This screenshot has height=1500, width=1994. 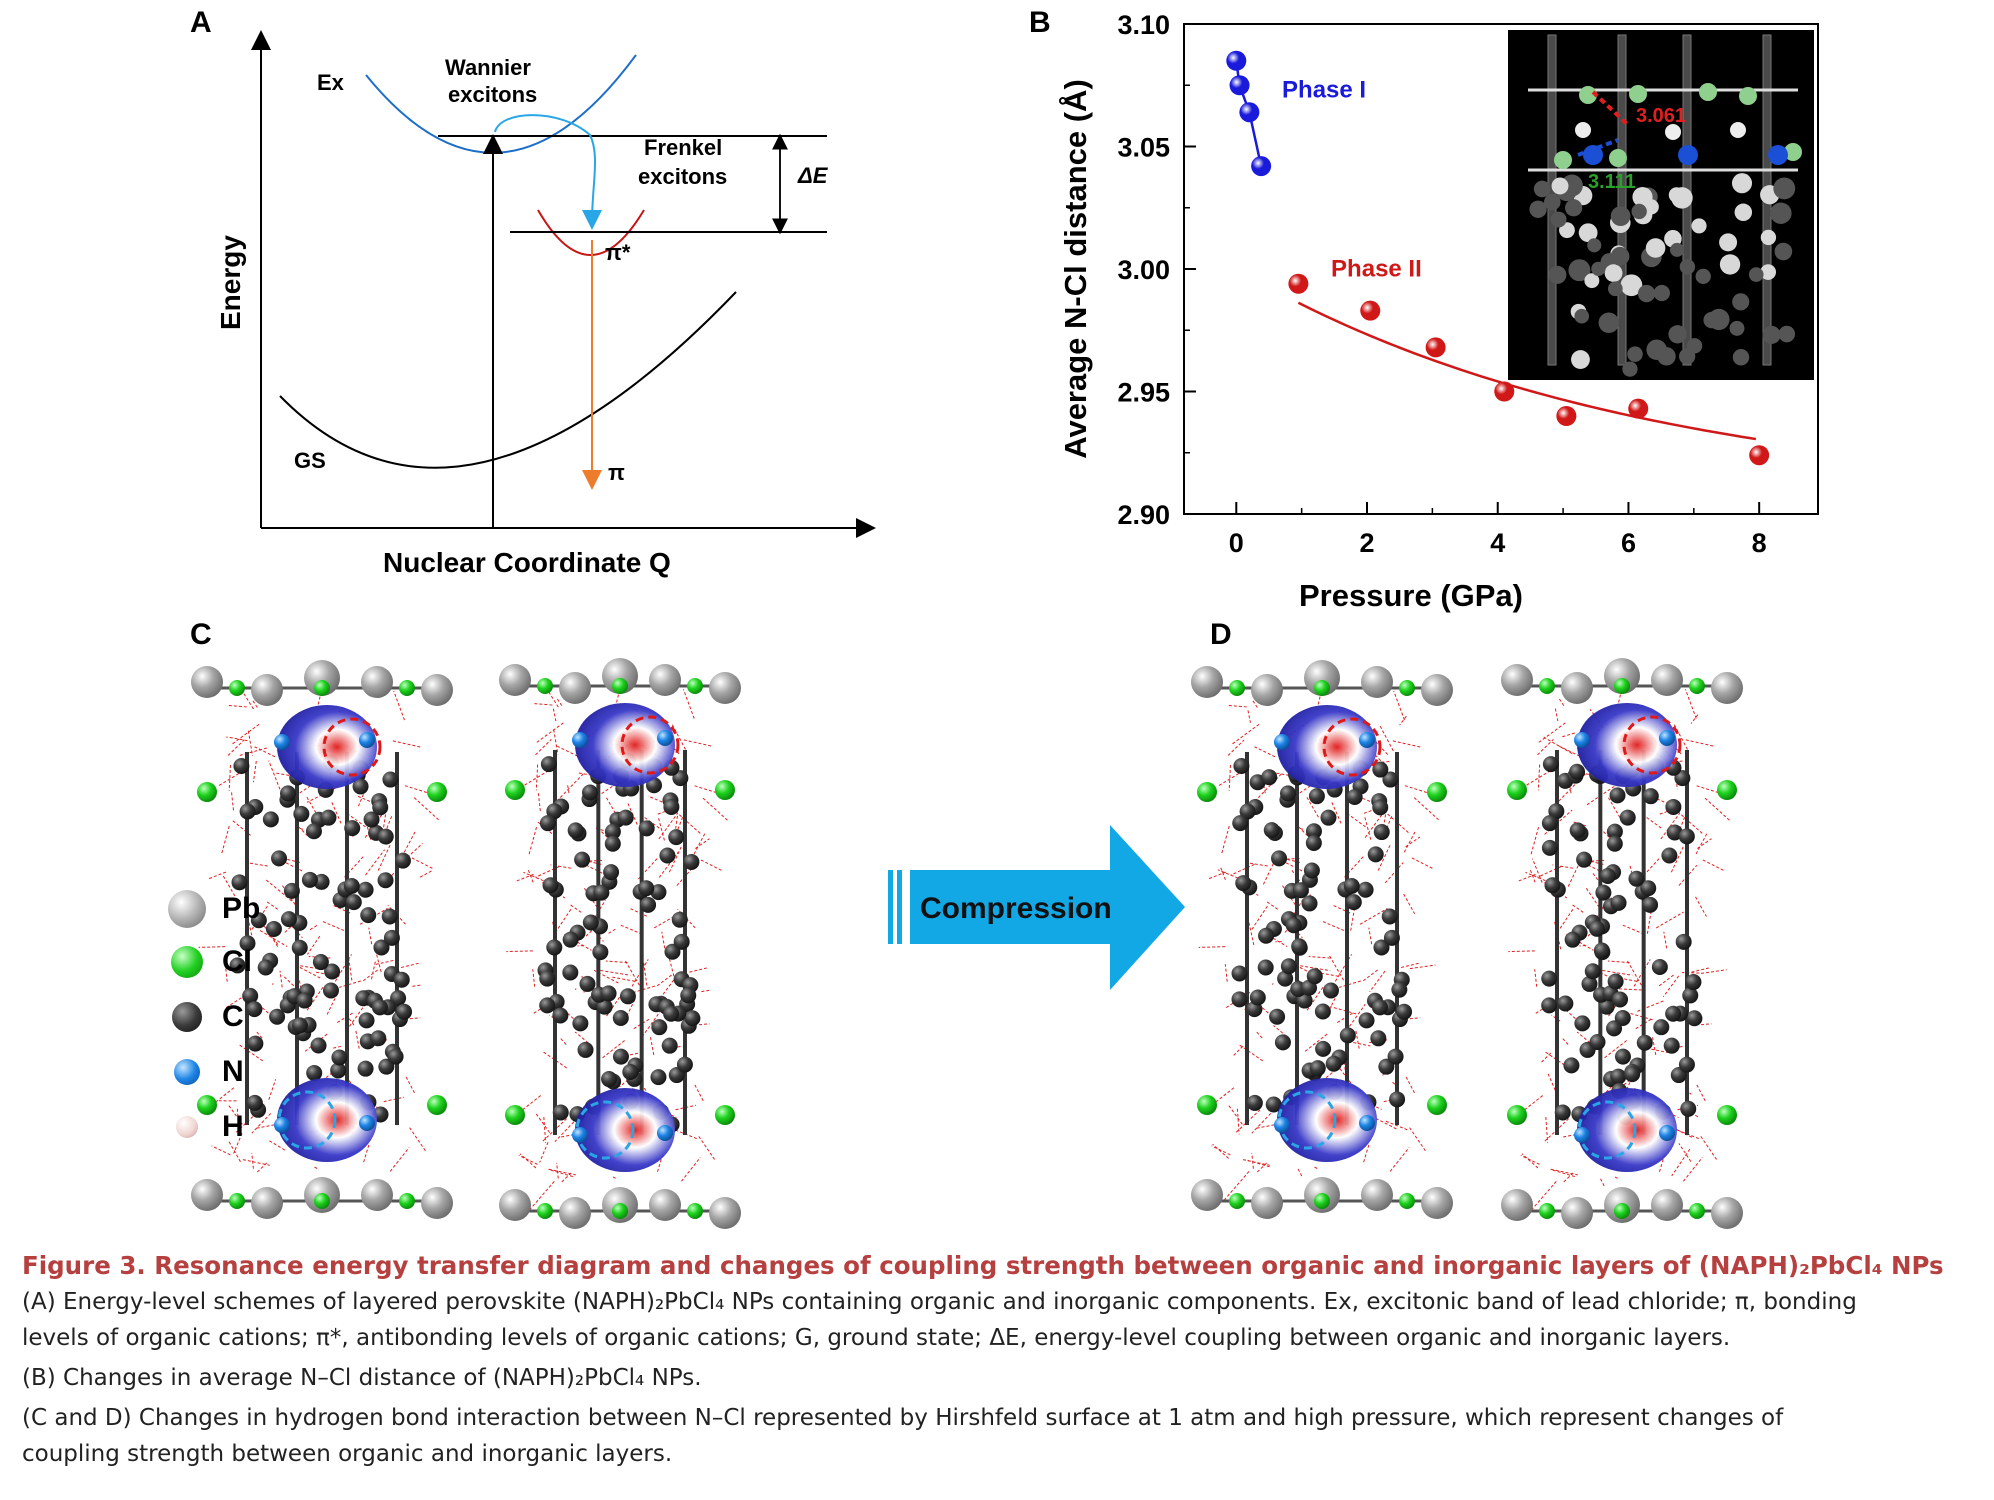 I want to click on b-series-label-0: Phase I, so click(x=1324, y=90).